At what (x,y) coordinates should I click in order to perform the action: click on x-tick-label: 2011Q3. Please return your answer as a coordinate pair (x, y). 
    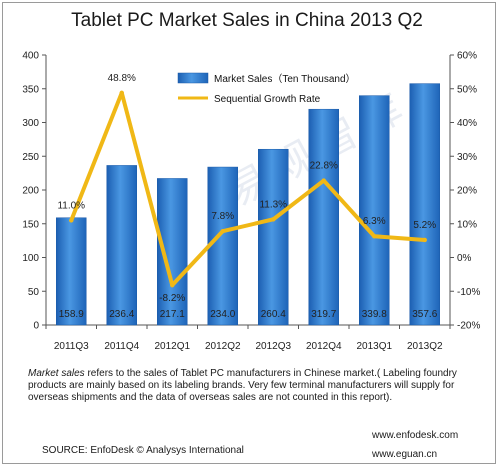
    Looking at the image, I should click on (71, 346).